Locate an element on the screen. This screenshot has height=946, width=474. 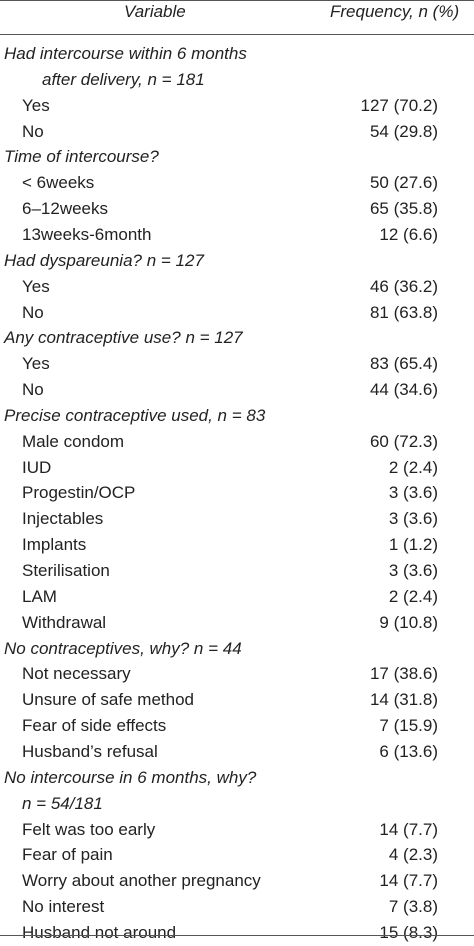
table-row: Fear of side effects 7 (15.9) is located at coordinates (237, 726).